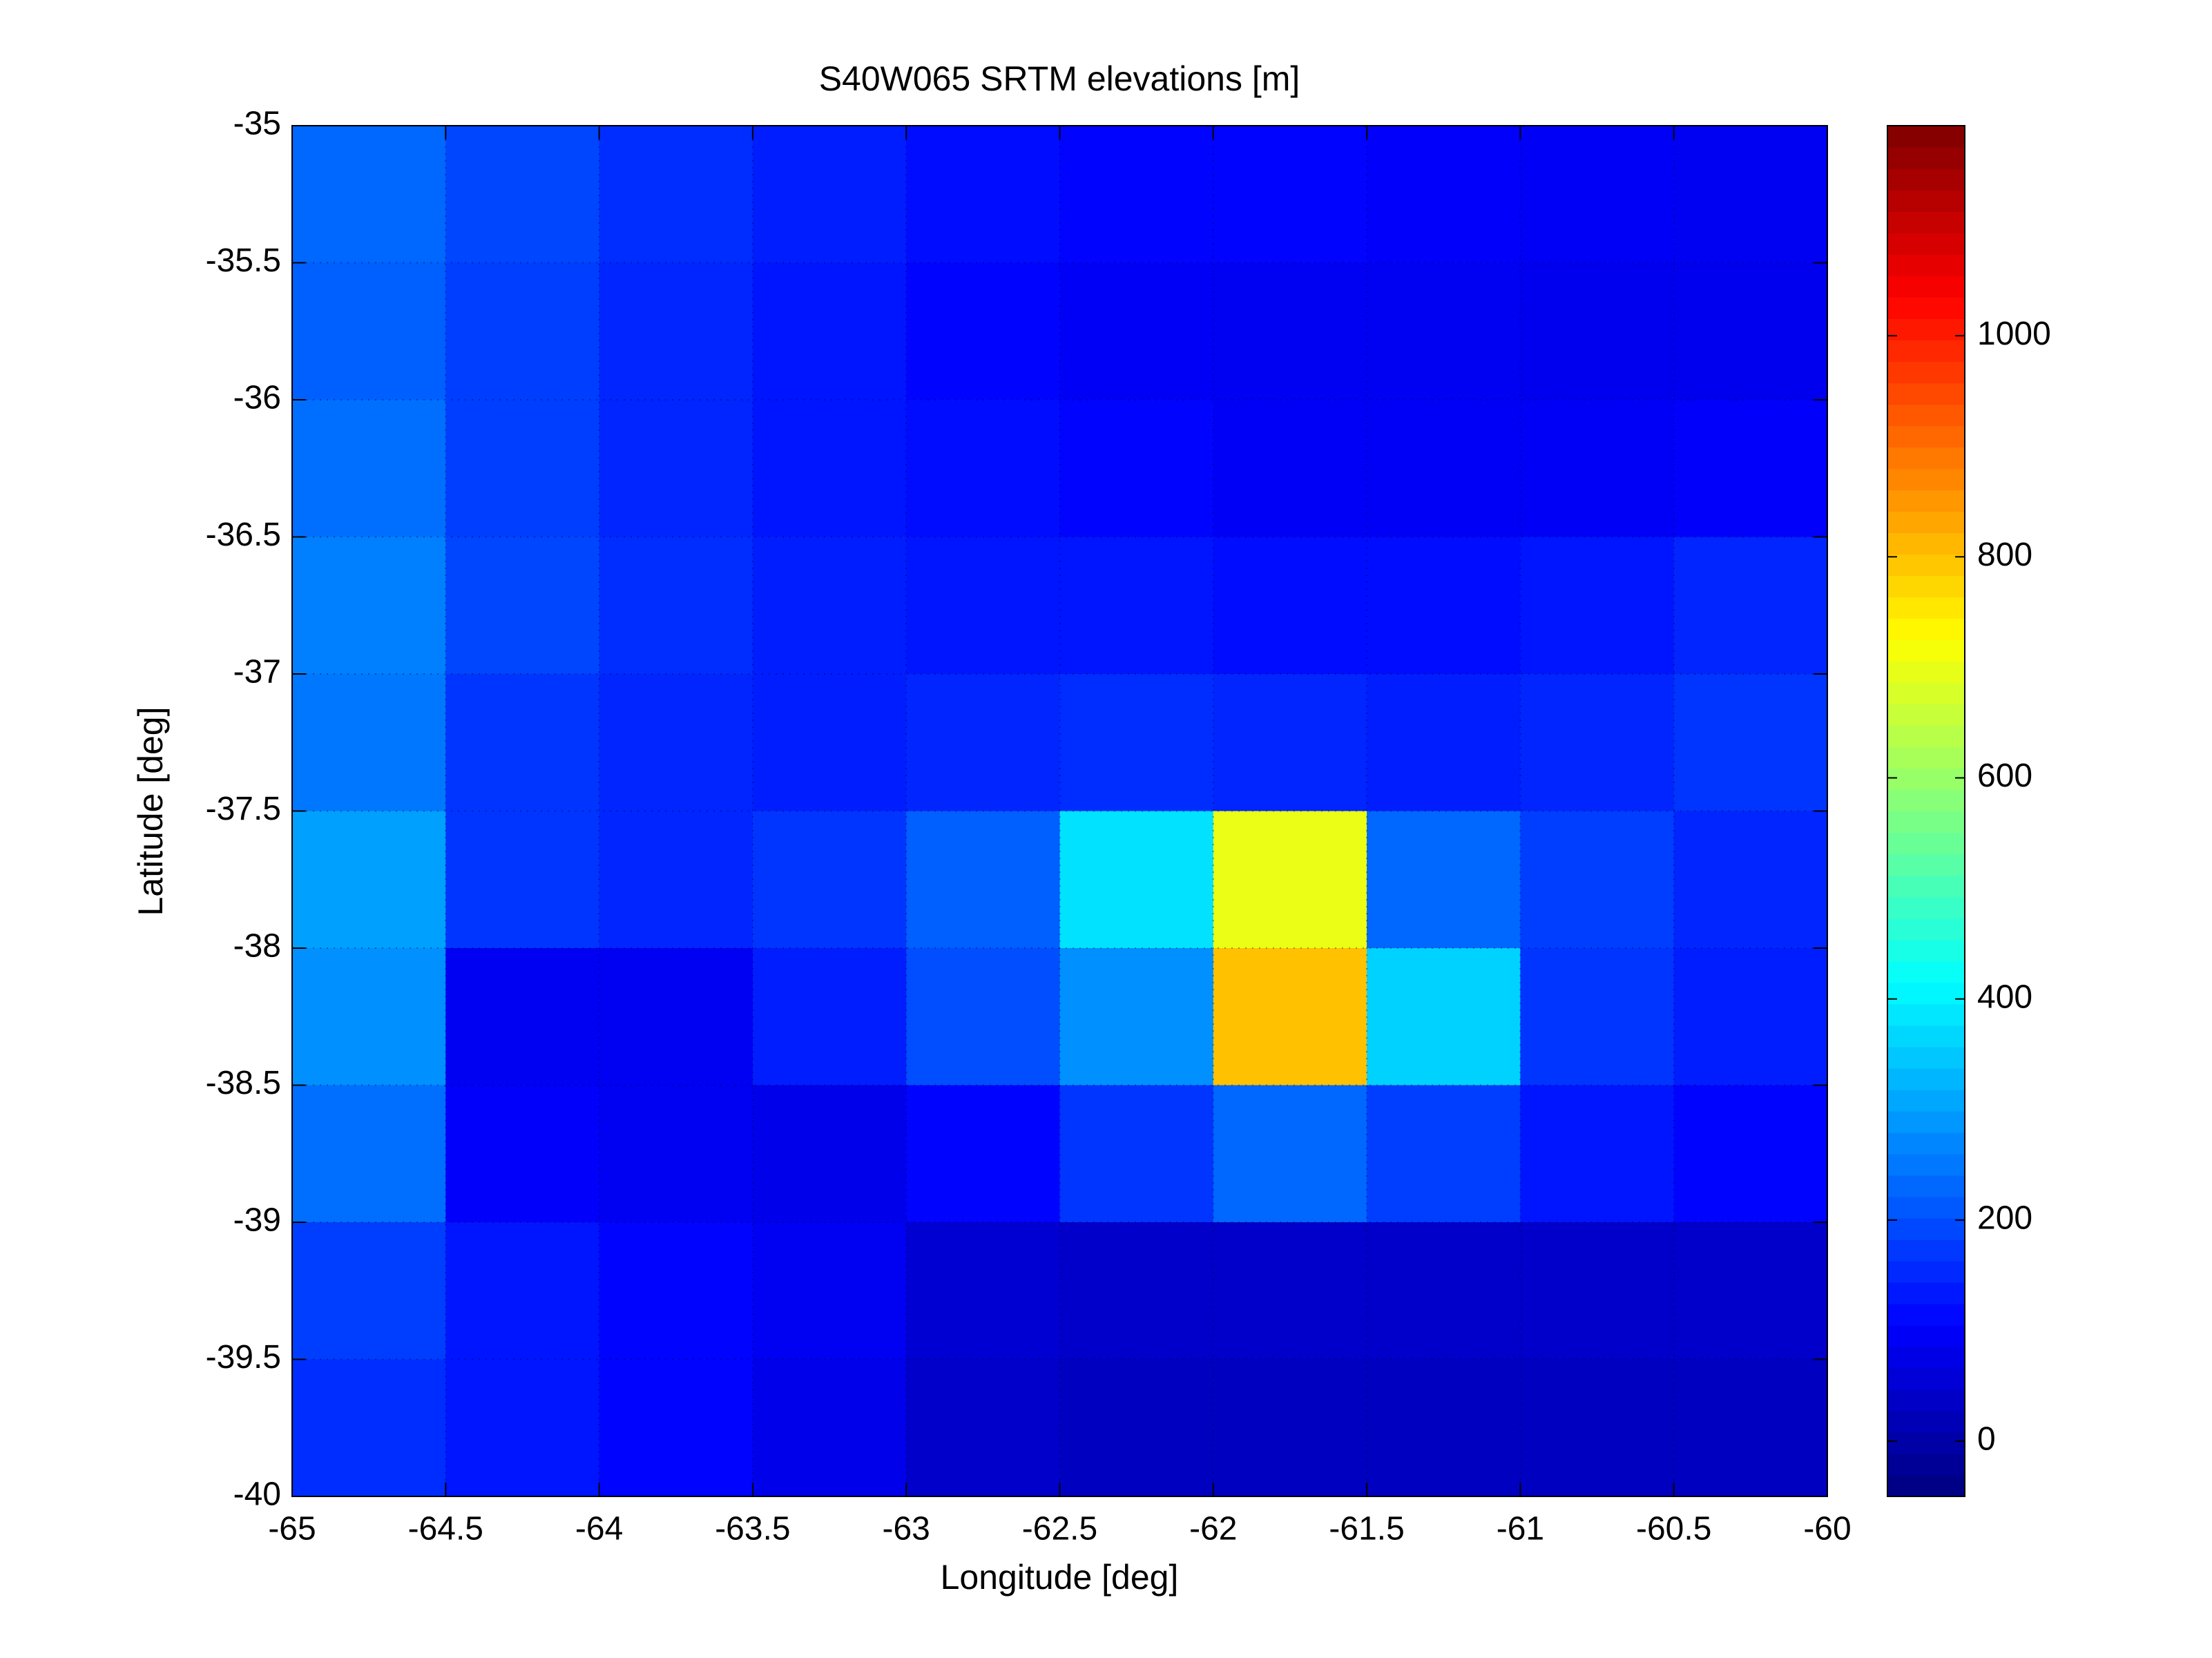  Describe the element at coordinates (2005, 1217) in the screenshot. I see `colorbar-tick-label: 200` at that location.